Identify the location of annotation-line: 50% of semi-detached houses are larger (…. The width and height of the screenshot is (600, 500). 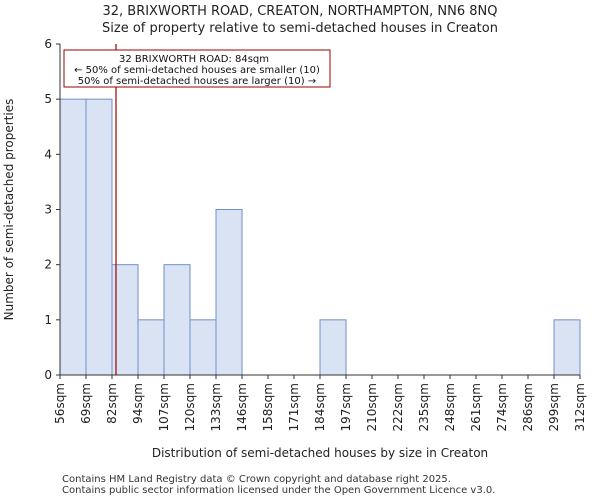
(197, 81).